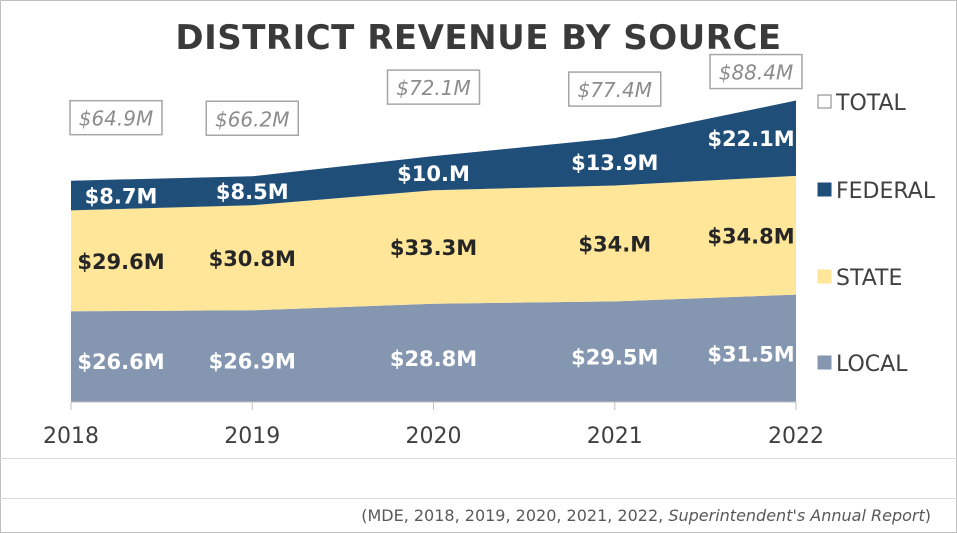 This screenshot has width=957, height=533. I want to click on x-tick-label: 2019, so click(252, 436).